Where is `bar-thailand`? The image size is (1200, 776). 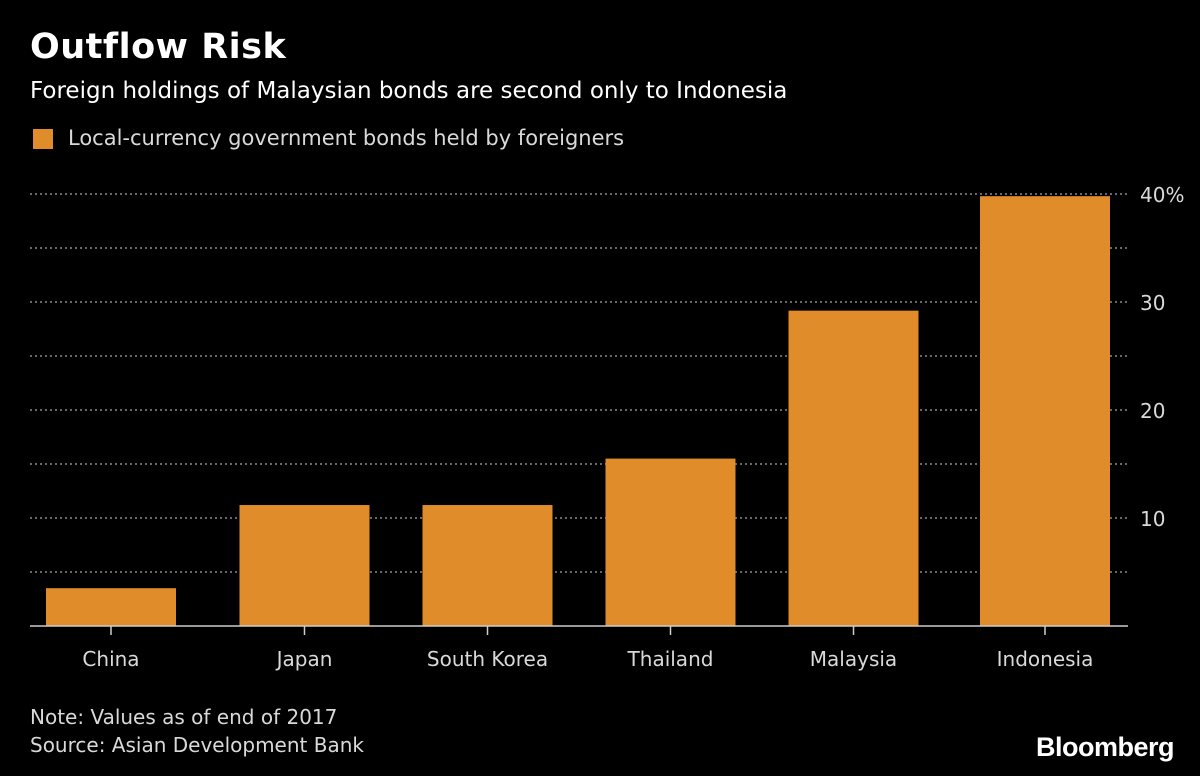
bar-thailand is located at coordinates (670, 542).